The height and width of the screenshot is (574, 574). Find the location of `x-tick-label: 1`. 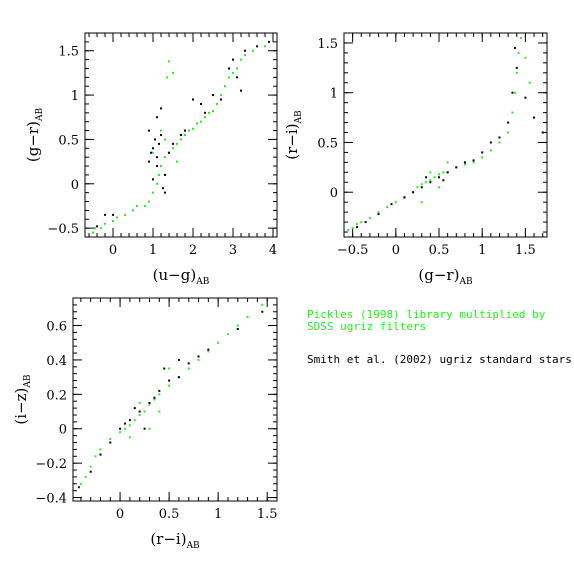

x-tick-label: 1 is located at coordinates (153, 250).